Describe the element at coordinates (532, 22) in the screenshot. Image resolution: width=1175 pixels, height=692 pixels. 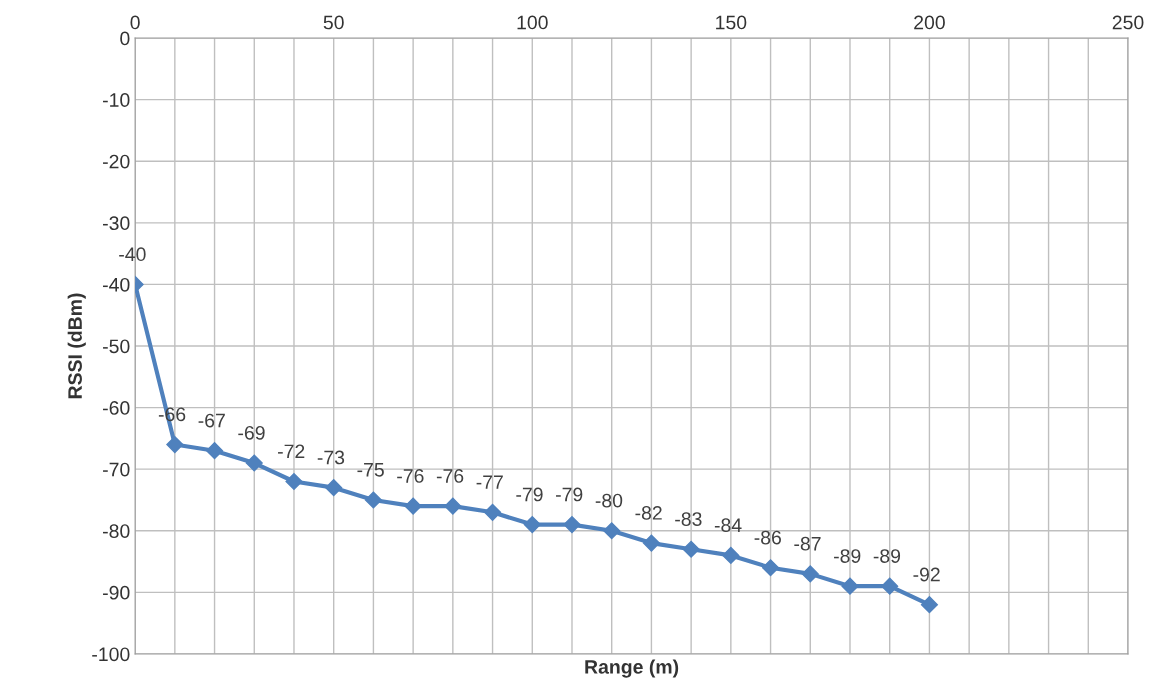
I see `x-tick-label: 100` at that location.